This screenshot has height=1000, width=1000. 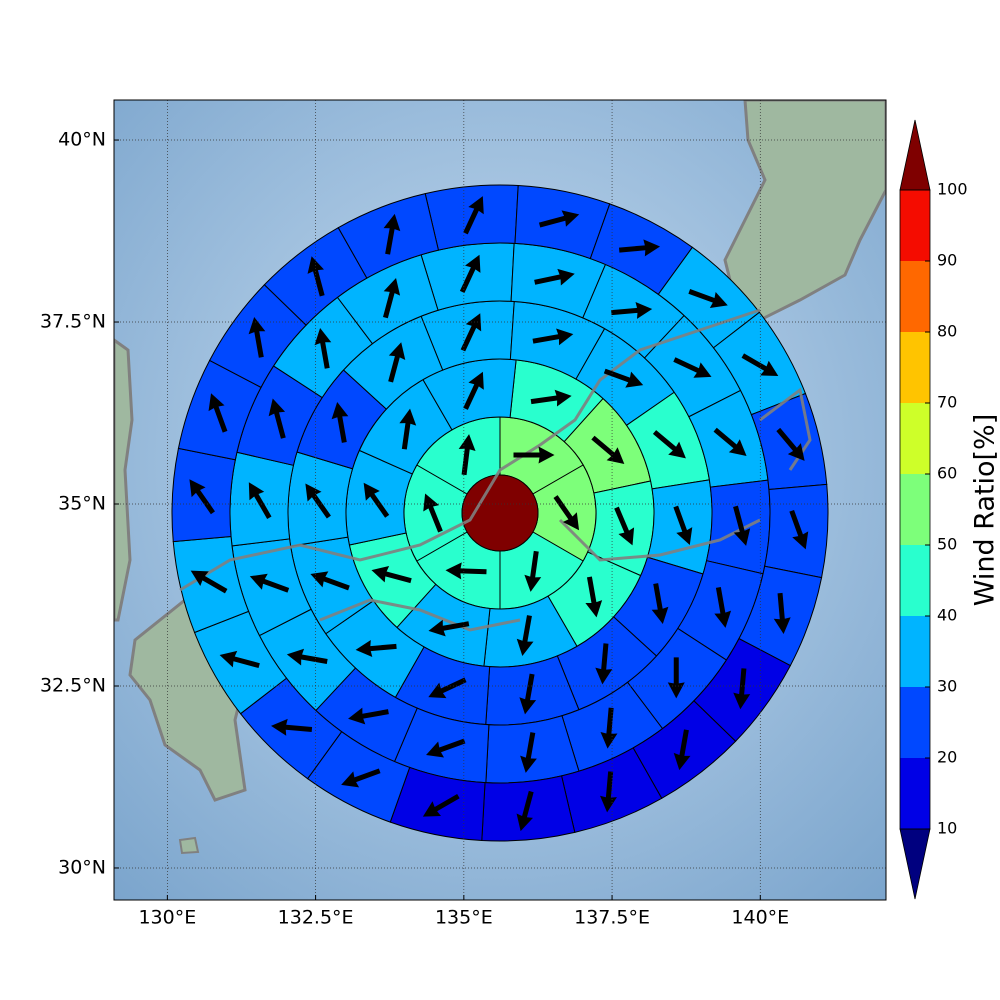 What do you see at coordinates (947, 615) in the screenshot?
I see `colorbar-tick-label: 40` at bounding box center [947, 615].